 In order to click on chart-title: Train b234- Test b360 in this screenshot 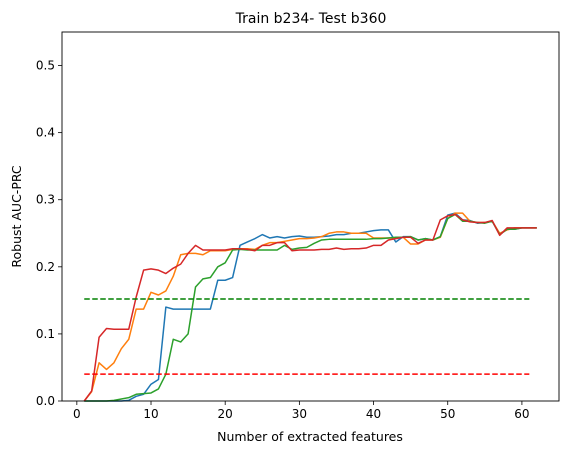, I will do `click(311, 19)`.